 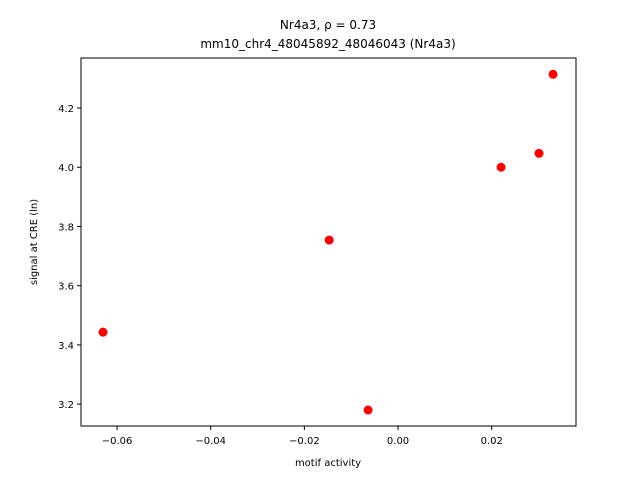 I want to click on x-tick-label: −0.02, so click(x=304, y=441).